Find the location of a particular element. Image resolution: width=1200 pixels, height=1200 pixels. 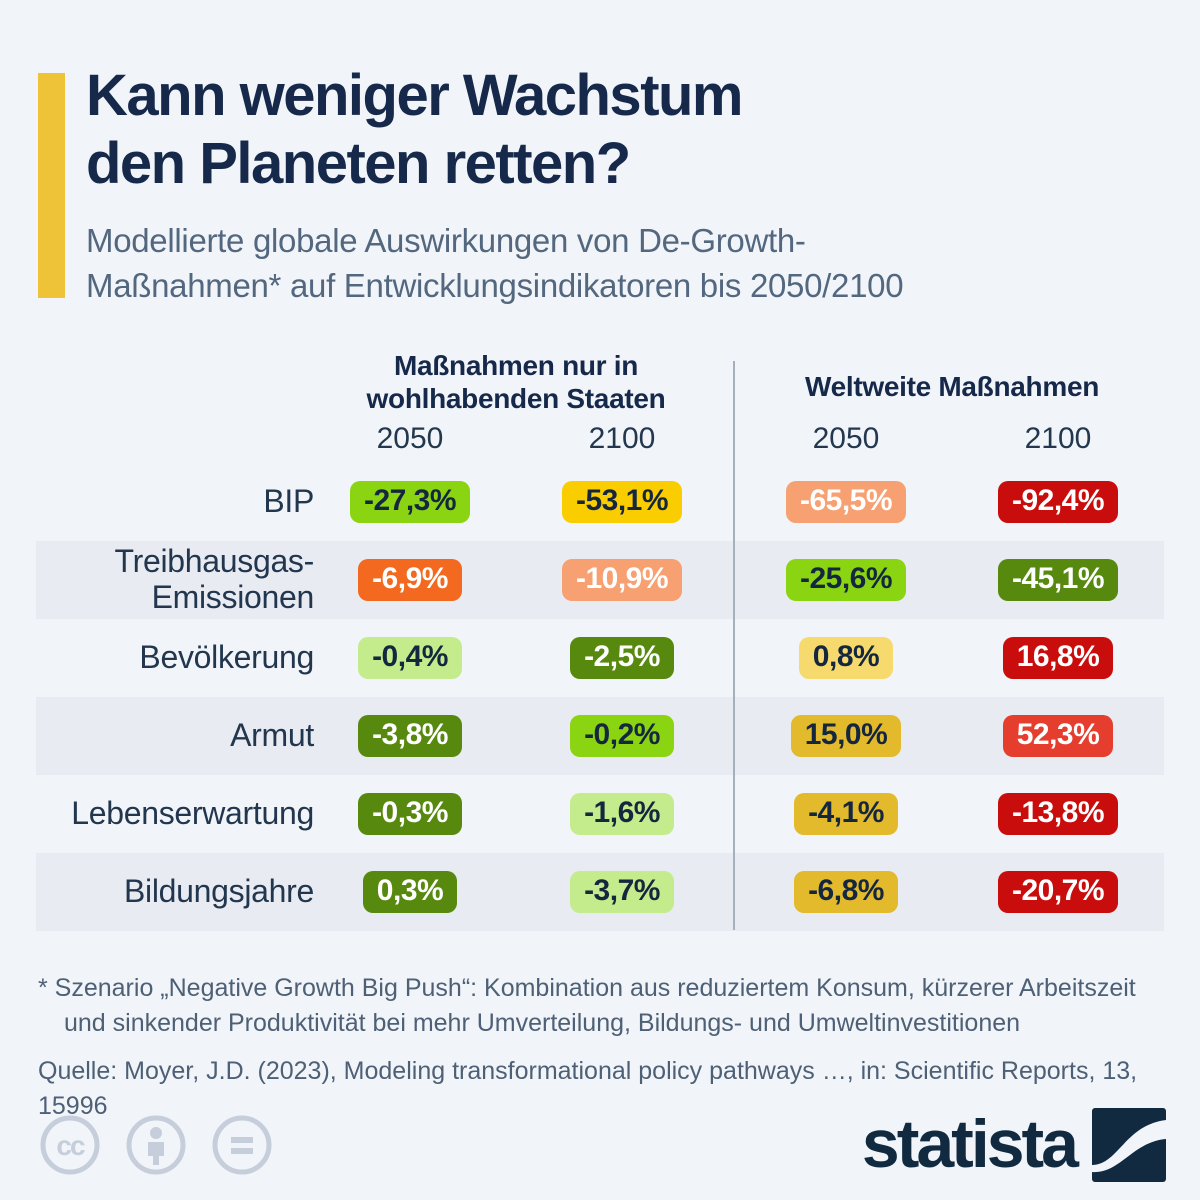

title-accent-bar is located at coordinates (51, 185).